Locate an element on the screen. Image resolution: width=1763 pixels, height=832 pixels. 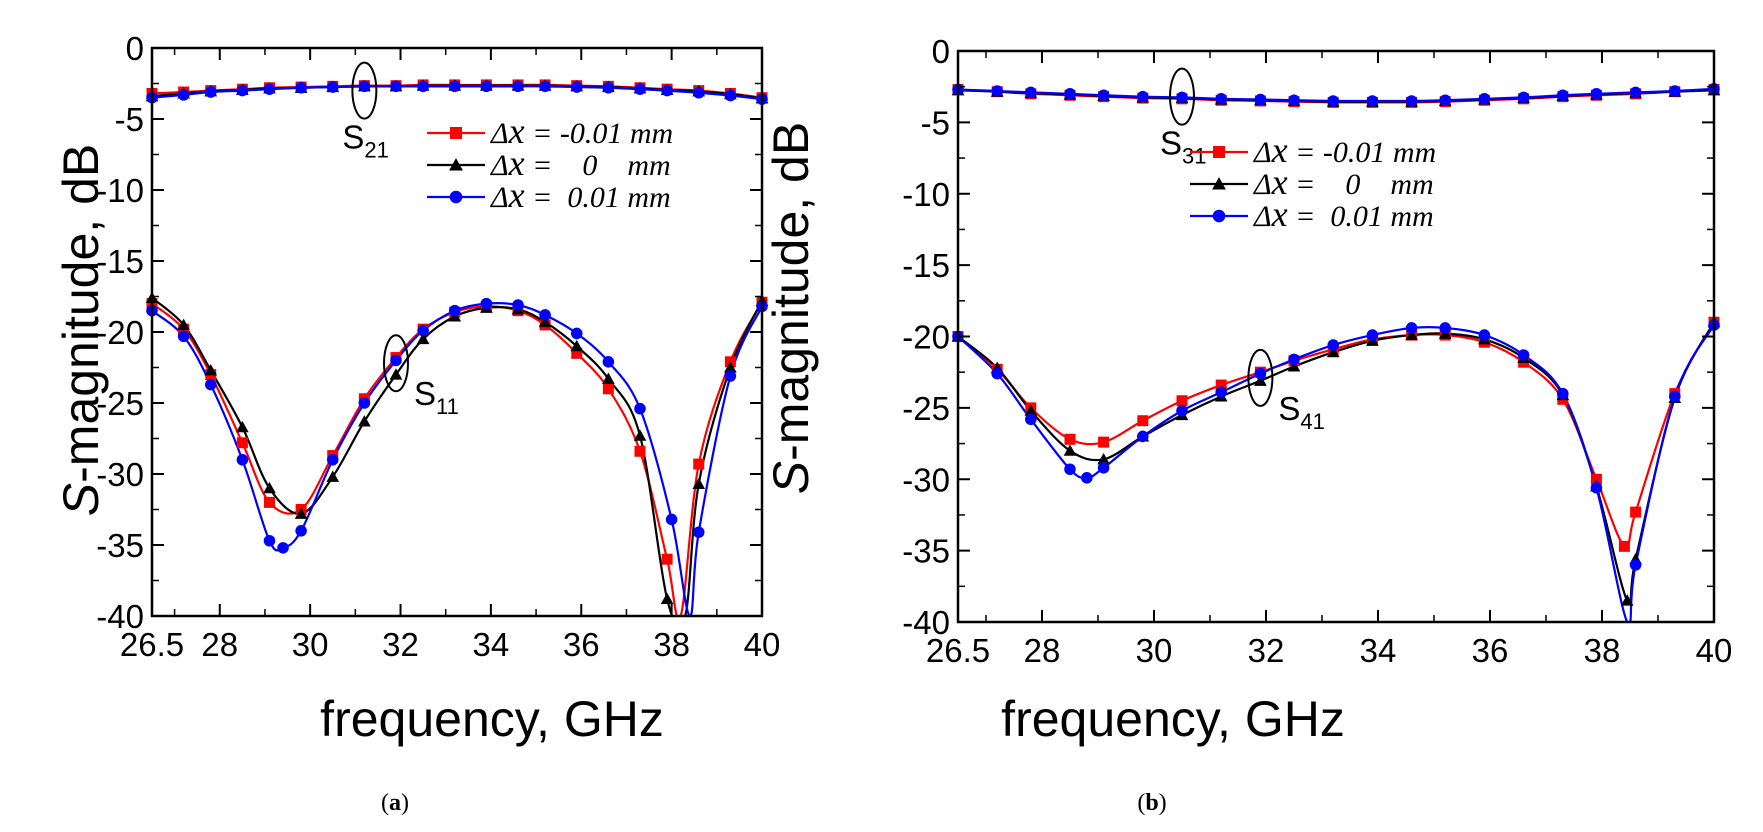
y-tick-label: -40 is located at coordinates (926, 622).